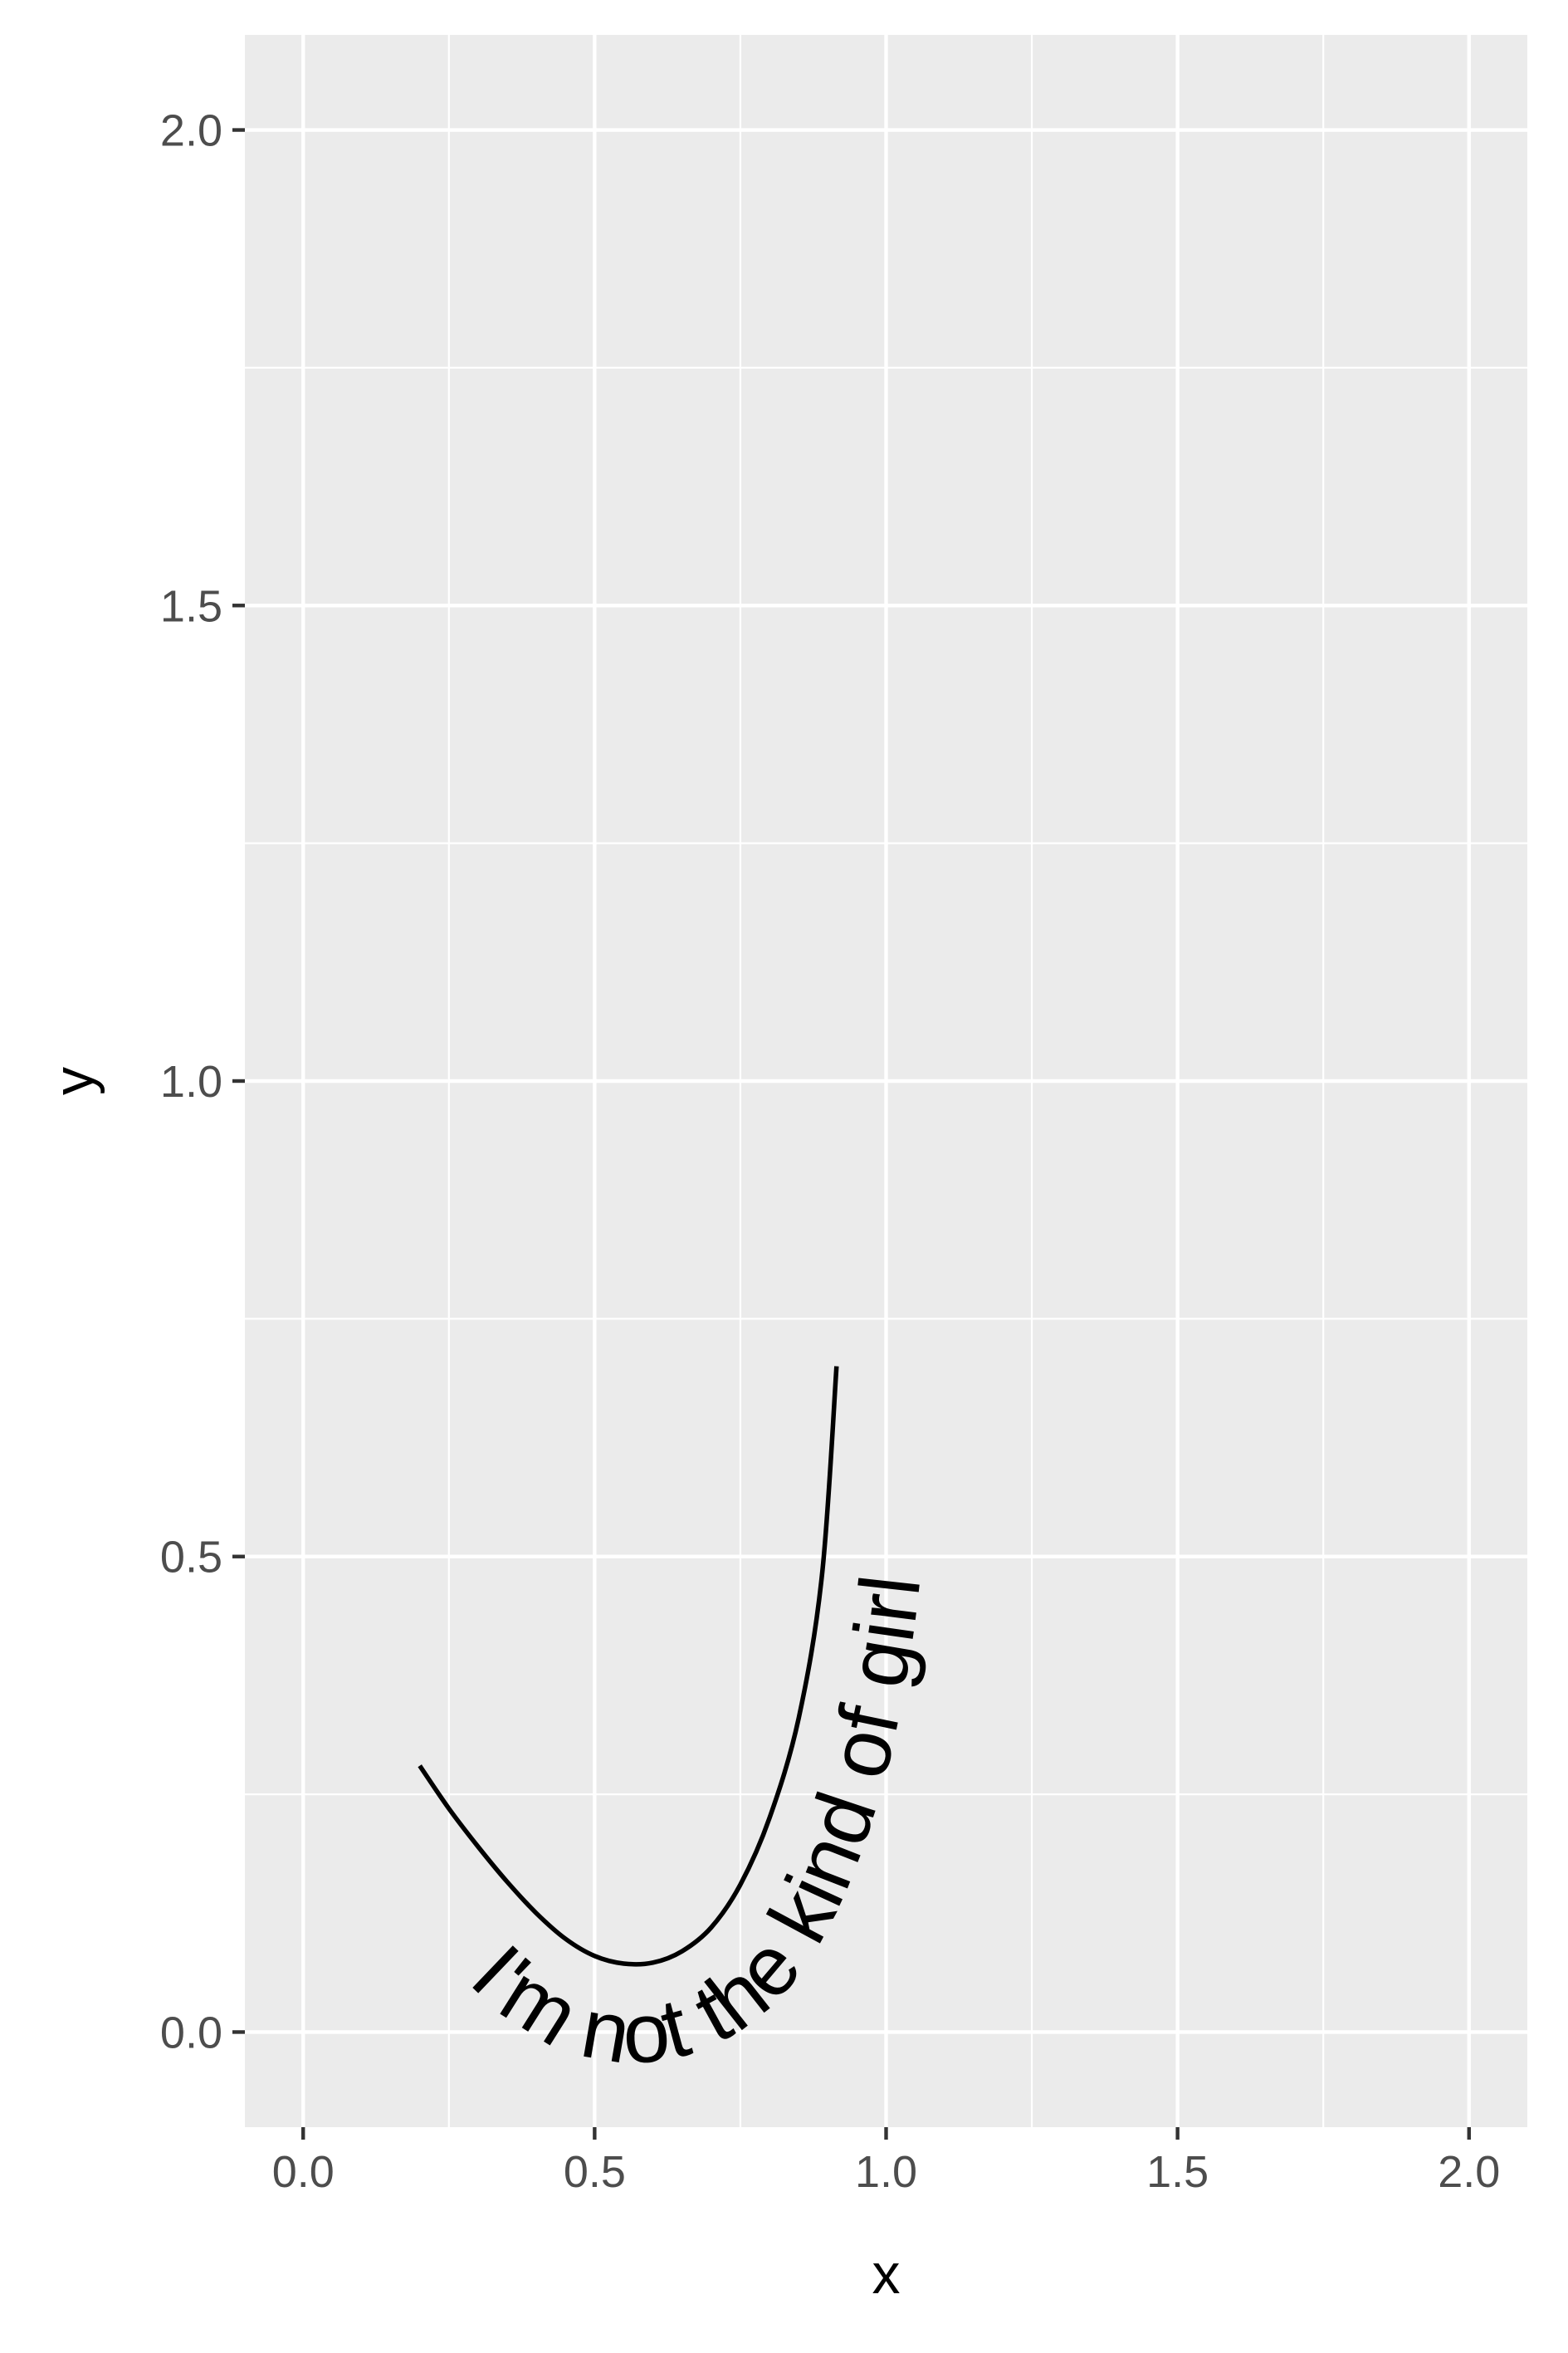 The width and height of the screenshot is (1568, 2353). Describe the element at coordinates (191, 2033) in the screenshot. I see `y-tick-label: 0.0` at that location.